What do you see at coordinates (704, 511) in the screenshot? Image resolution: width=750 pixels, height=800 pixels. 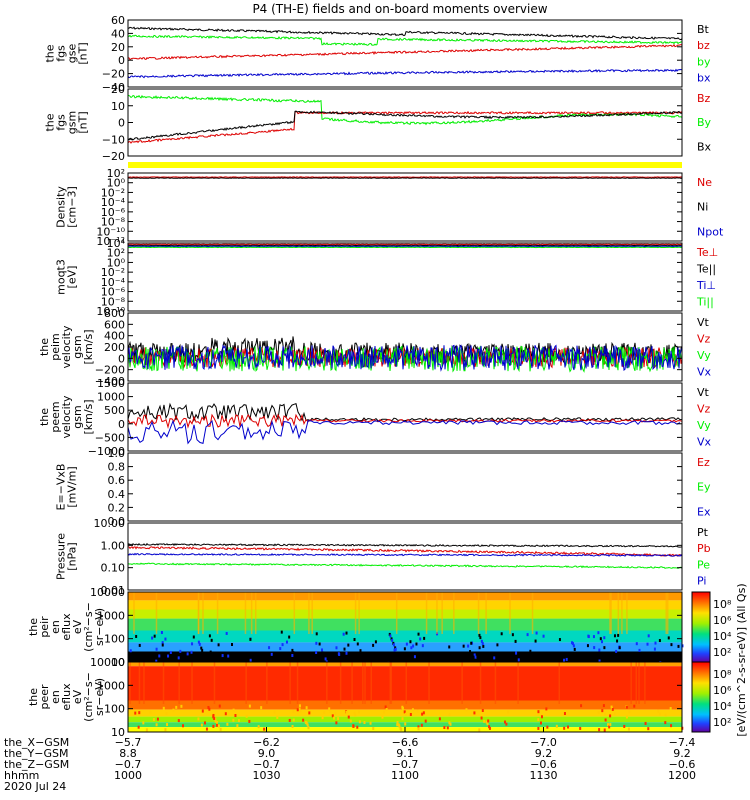 I see `legend-entry: Ex` at bounding box center [704, 511].